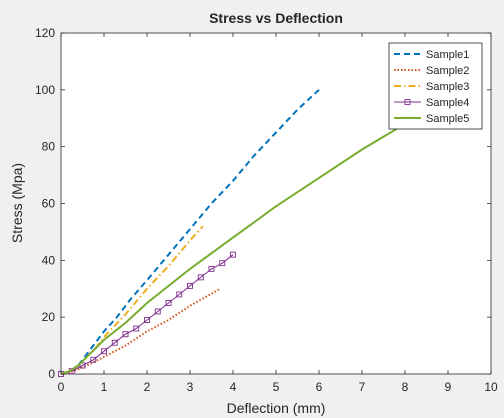 The height and width of the screenshot is (418, 504). I want to click on y-tick-label: 40, so click(49, 260).